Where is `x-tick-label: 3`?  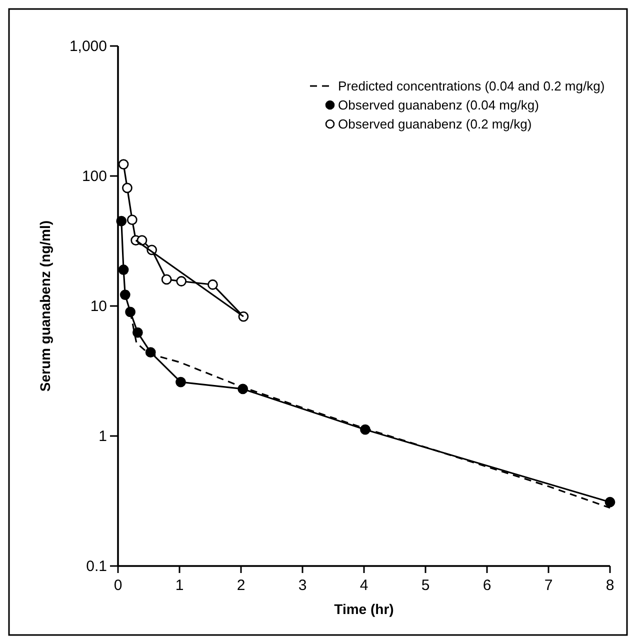 x-tick-label: 3 is located at coordinates (302, 585).